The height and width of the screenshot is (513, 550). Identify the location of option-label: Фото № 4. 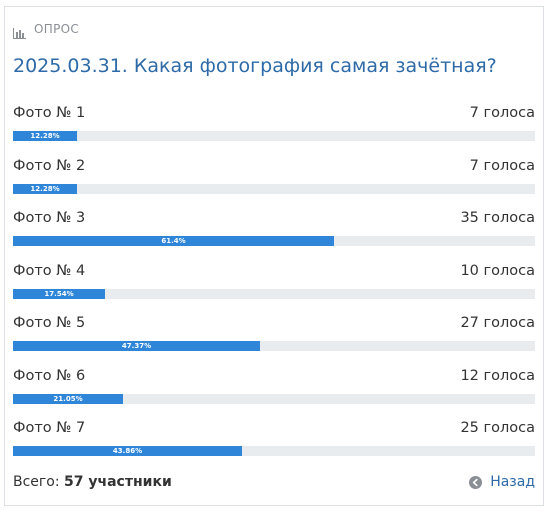
(49, 270).